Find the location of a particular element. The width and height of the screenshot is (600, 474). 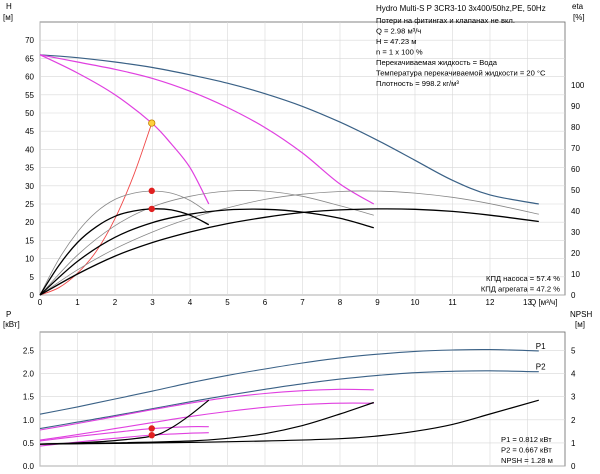

y-left-tick-label: 1.5 is located at coordinates (29, 397).